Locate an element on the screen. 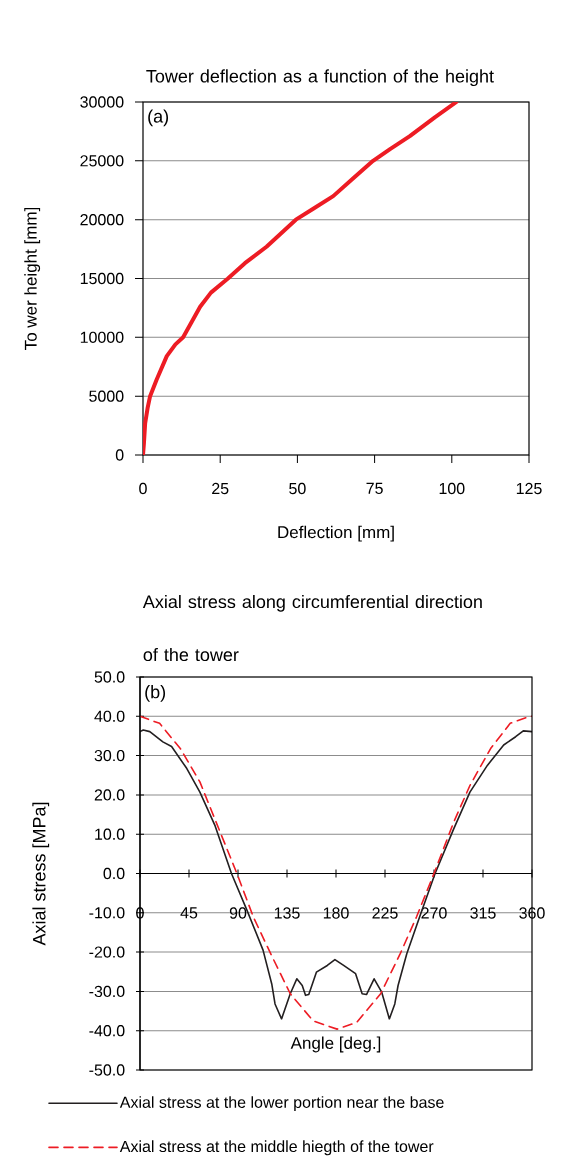  y-axis-title: Axial stress [MPa] is located at coordinates (41, 874).